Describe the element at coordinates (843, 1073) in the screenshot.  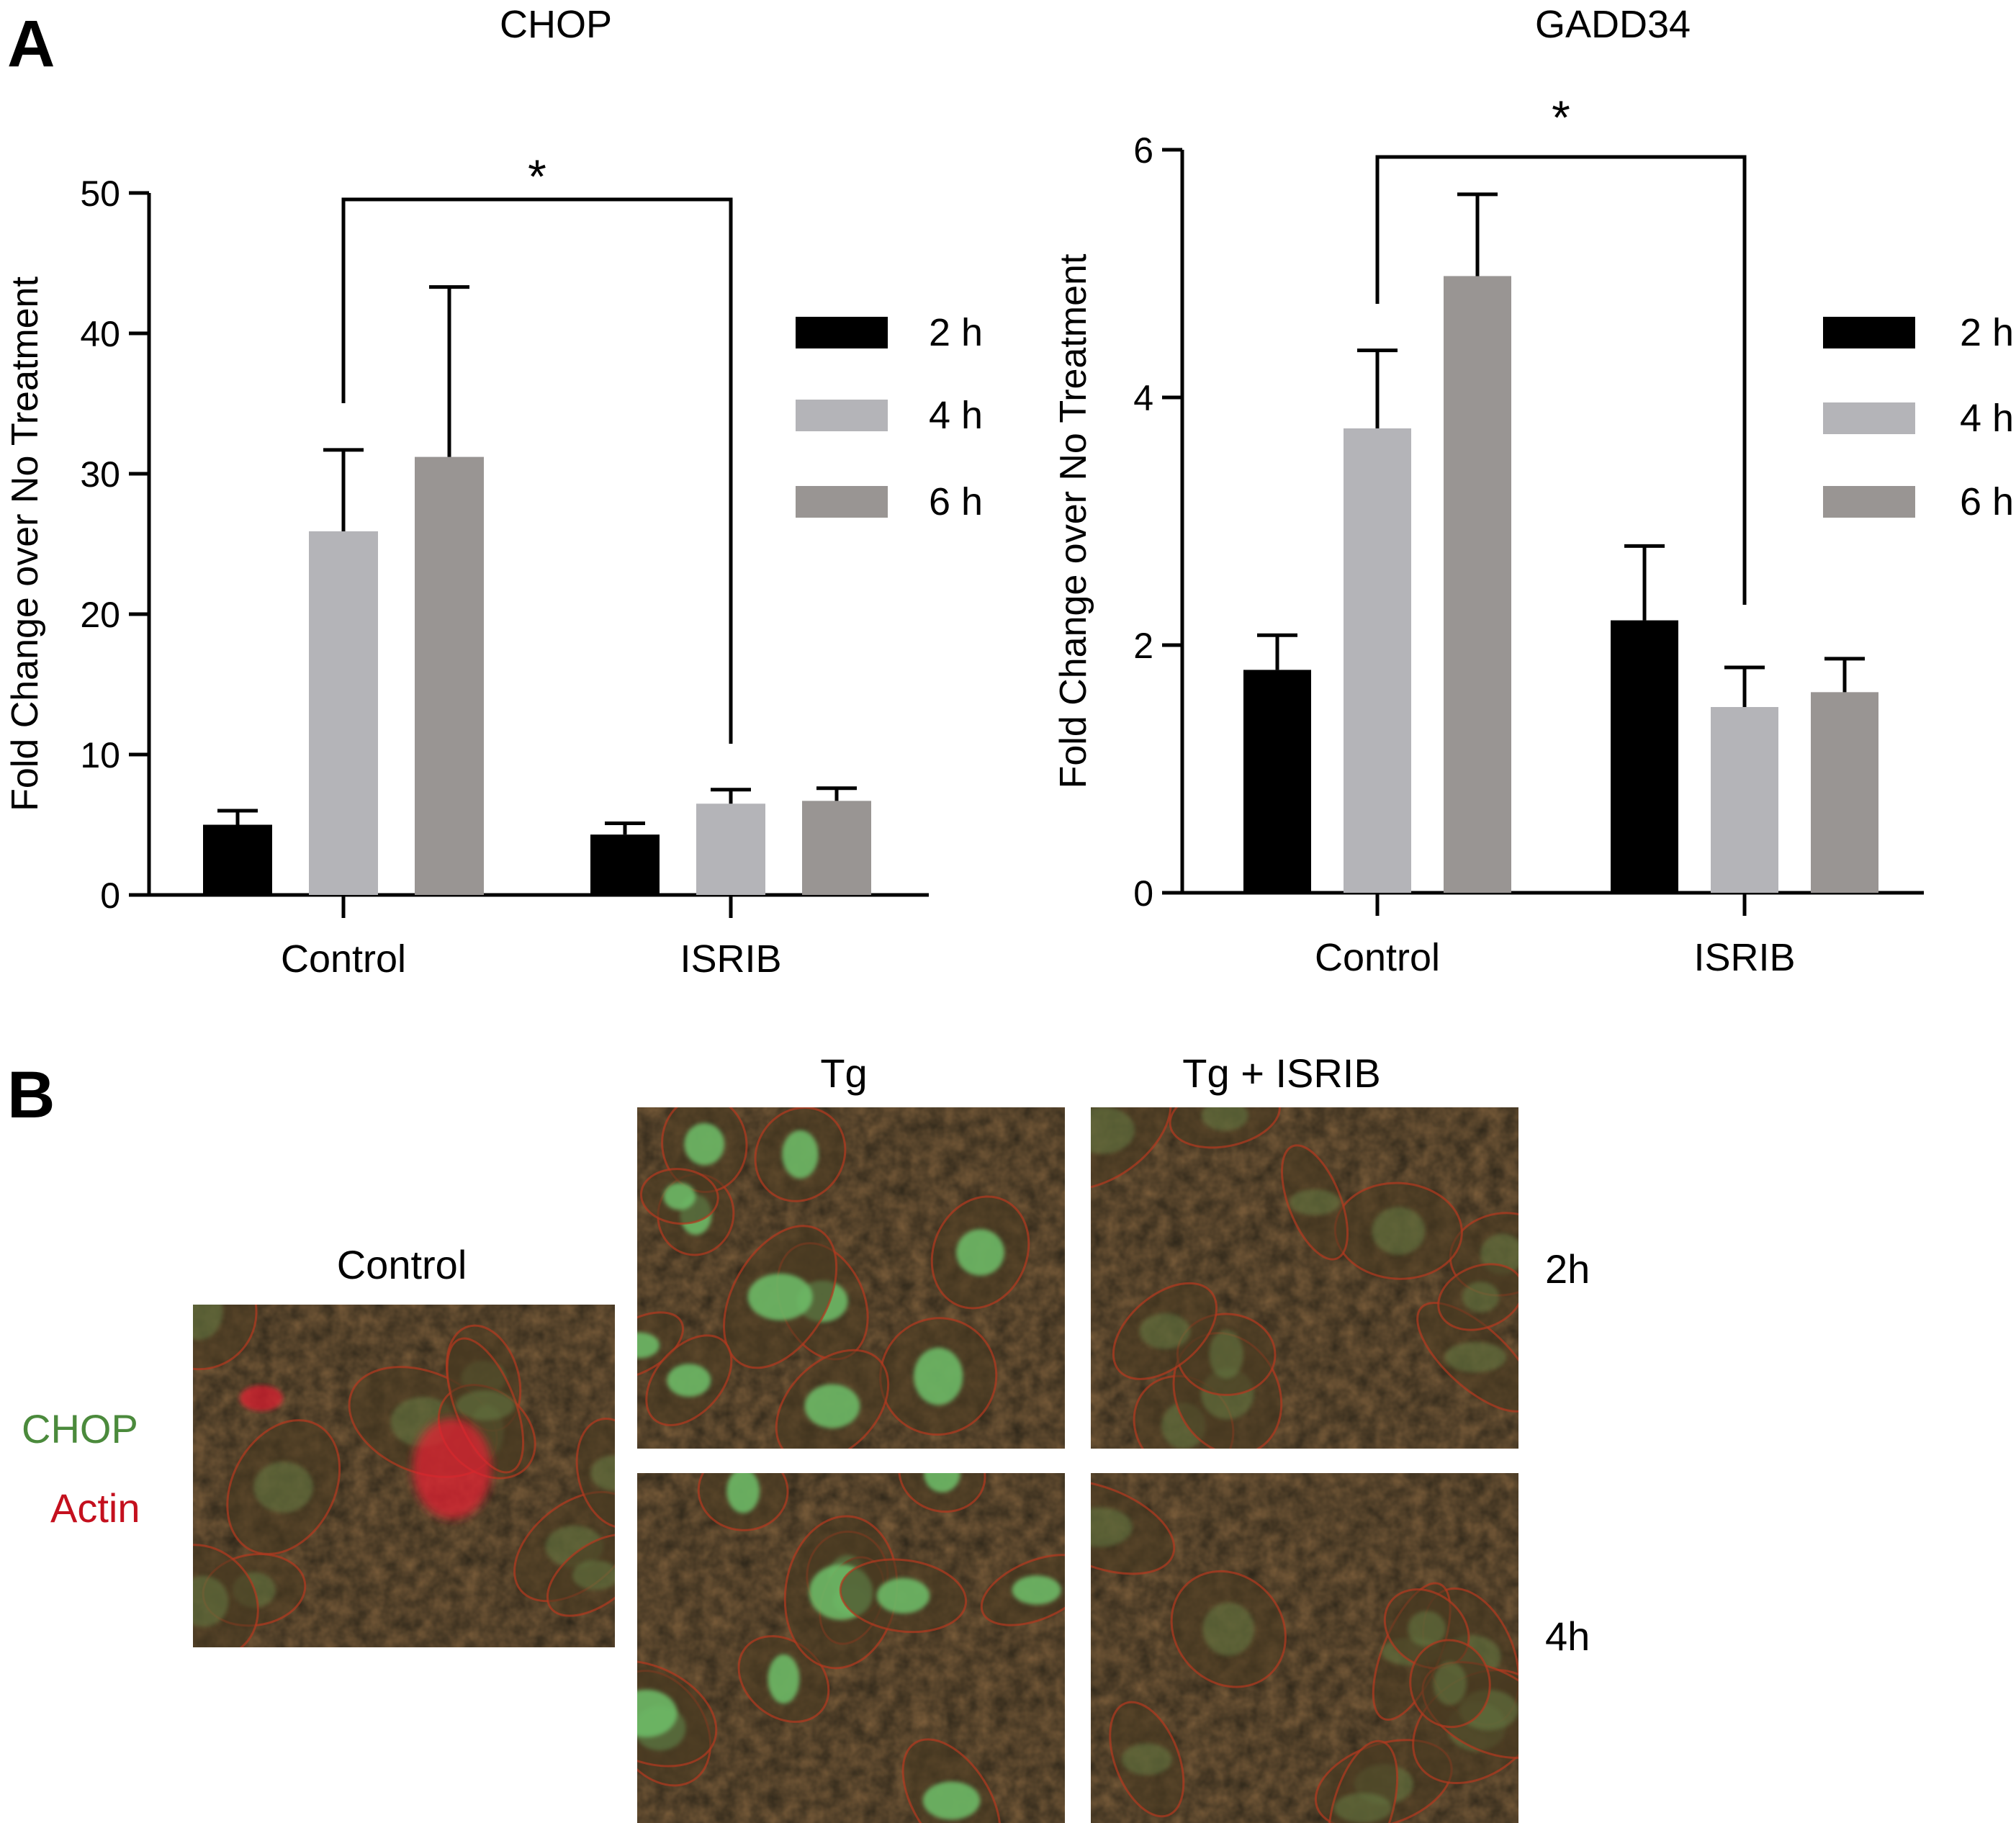
I see `col-header-tg: Tg` at that location.